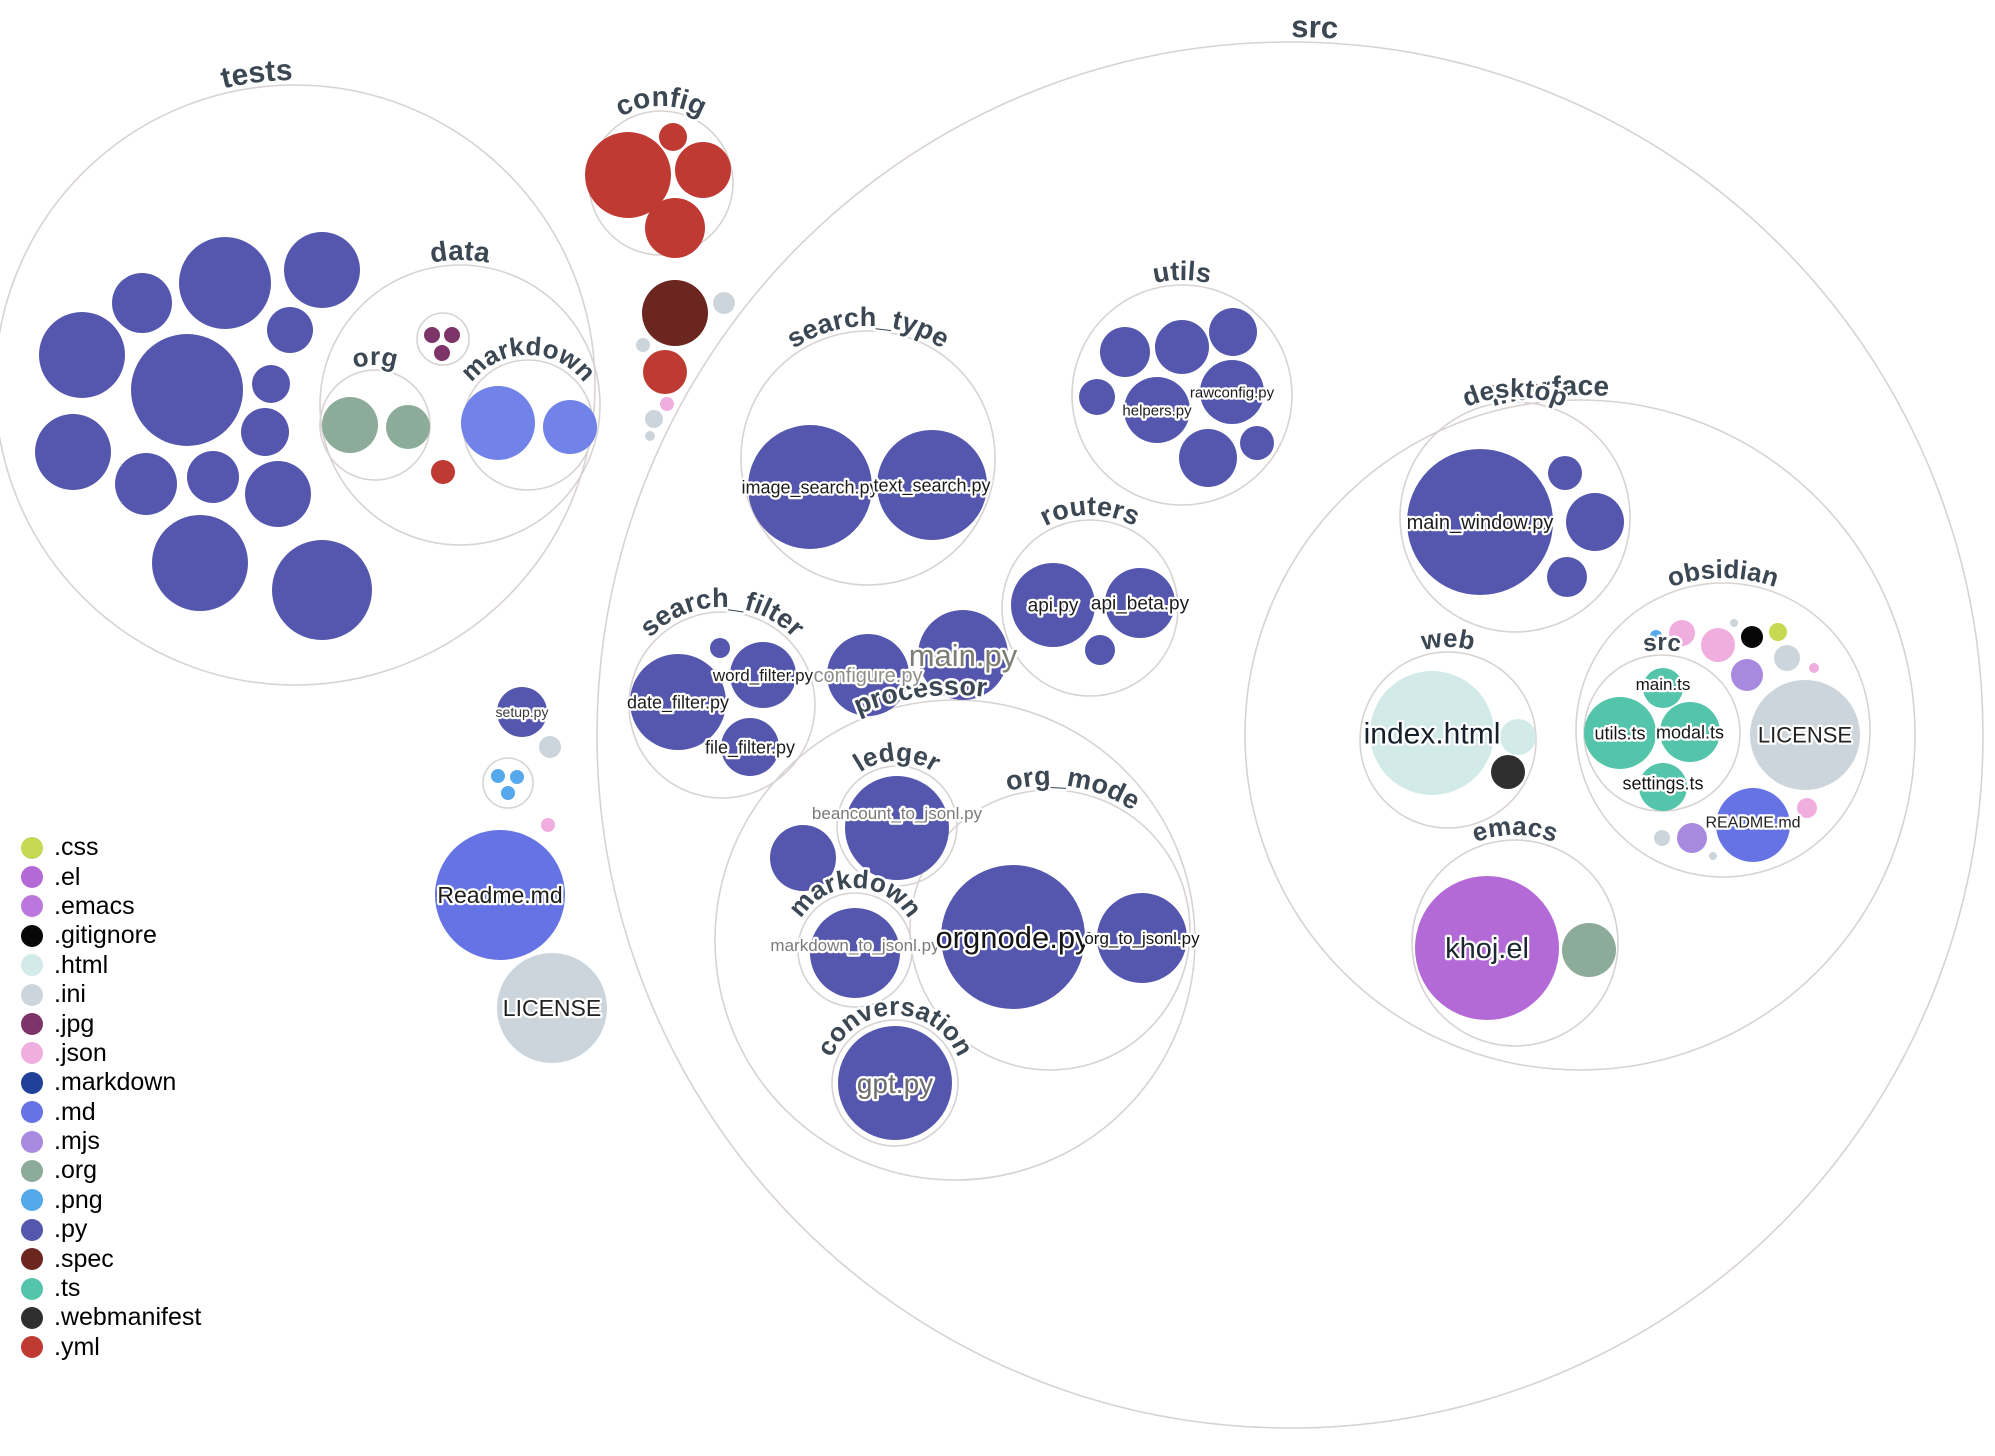 This screenshot has height=1456, width=1995. Describe the element at coordinates (111, 1200) in the screenshot. I see `legend-item-png: .png` at that location.